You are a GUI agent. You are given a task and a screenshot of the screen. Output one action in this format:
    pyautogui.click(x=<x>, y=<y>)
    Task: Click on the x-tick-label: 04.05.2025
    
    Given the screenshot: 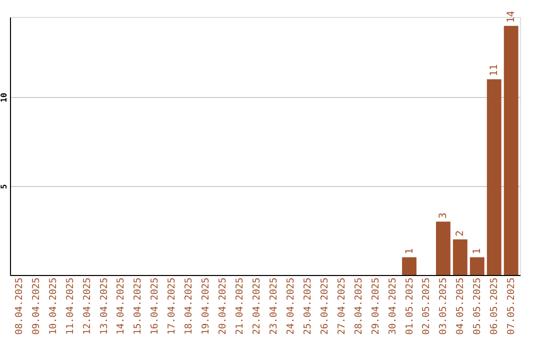 What is the action you would take?
    pyautogui.click(x=460, y=306)
    